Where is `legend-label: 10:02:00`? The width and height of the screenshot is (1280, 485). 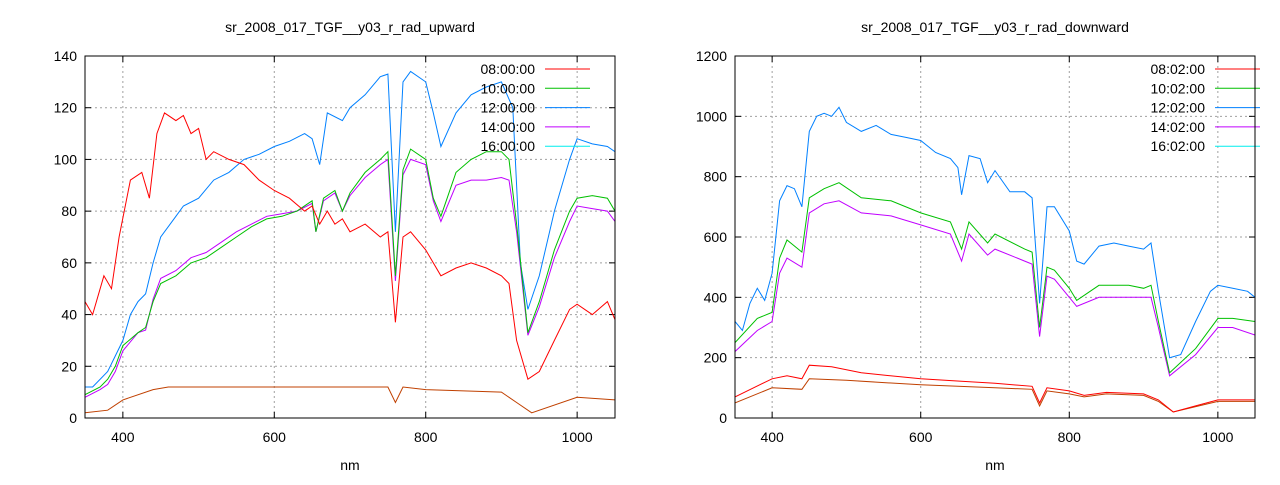 legend-label: 10:02:00 is located at coordinates (1178, 88).